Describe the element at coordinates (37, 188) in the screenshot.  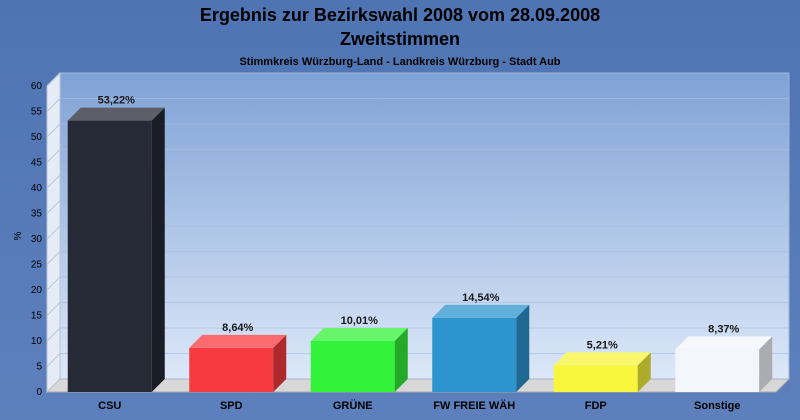
I see `y-tick-label: 40` at that location.